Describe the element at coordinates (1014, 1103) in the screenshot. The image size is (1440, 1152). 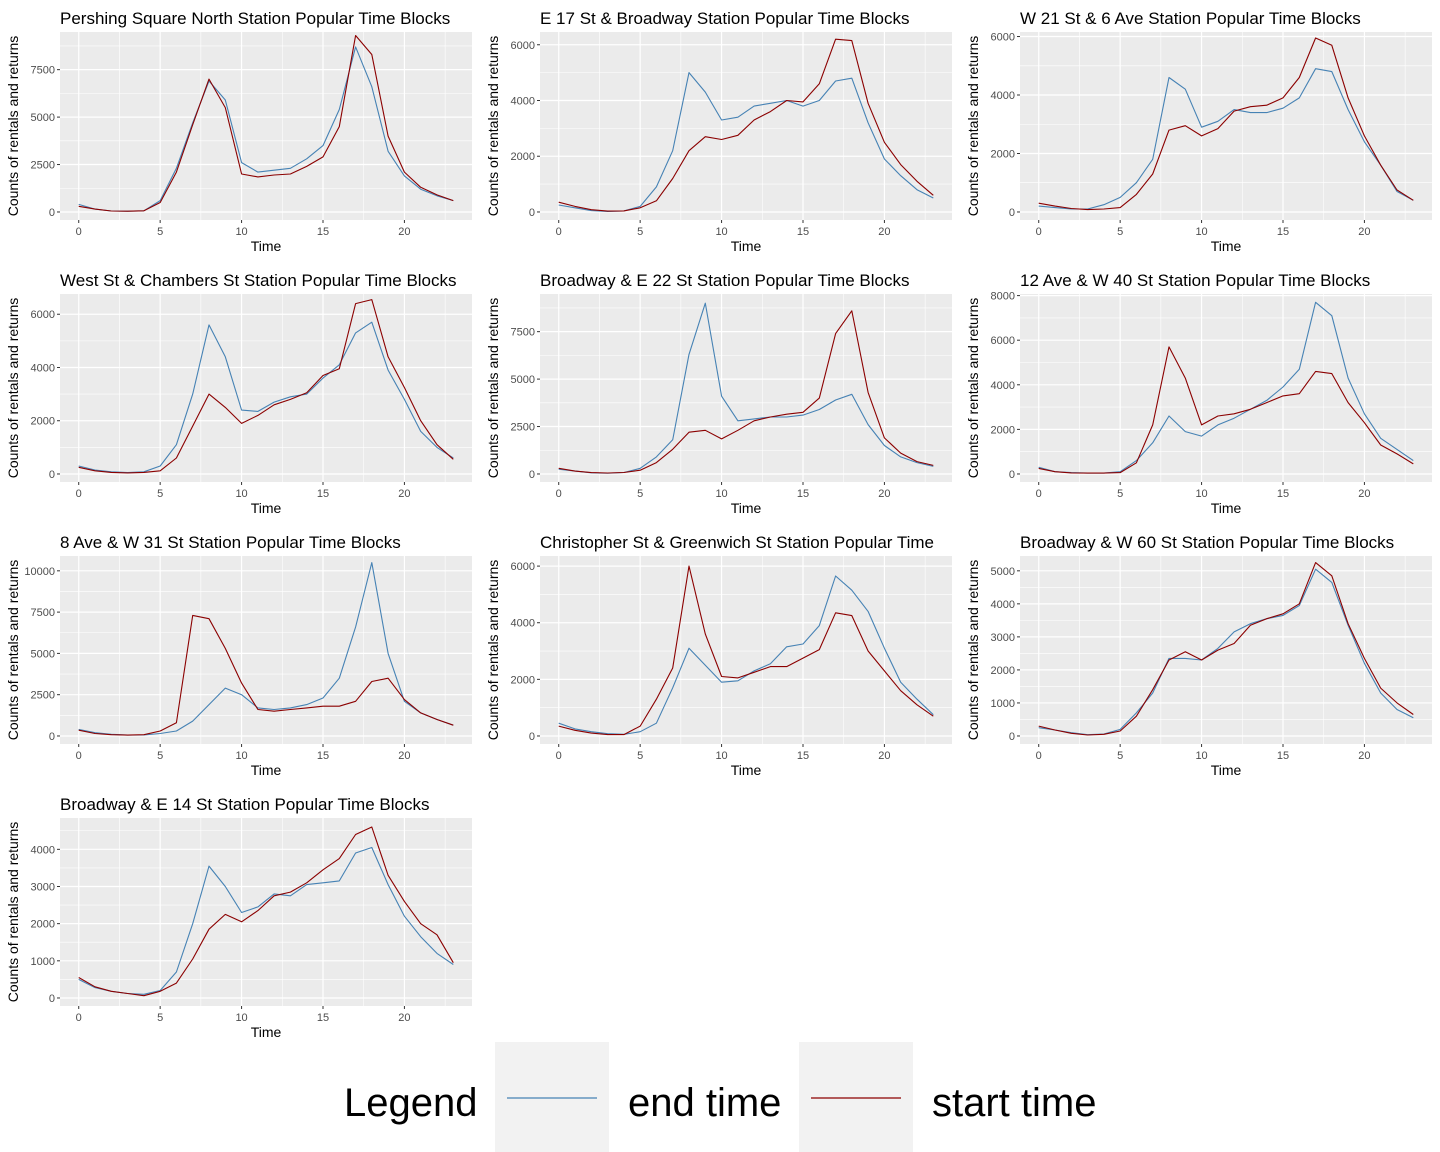
I see `legend-label-start-time: start time` at that location.